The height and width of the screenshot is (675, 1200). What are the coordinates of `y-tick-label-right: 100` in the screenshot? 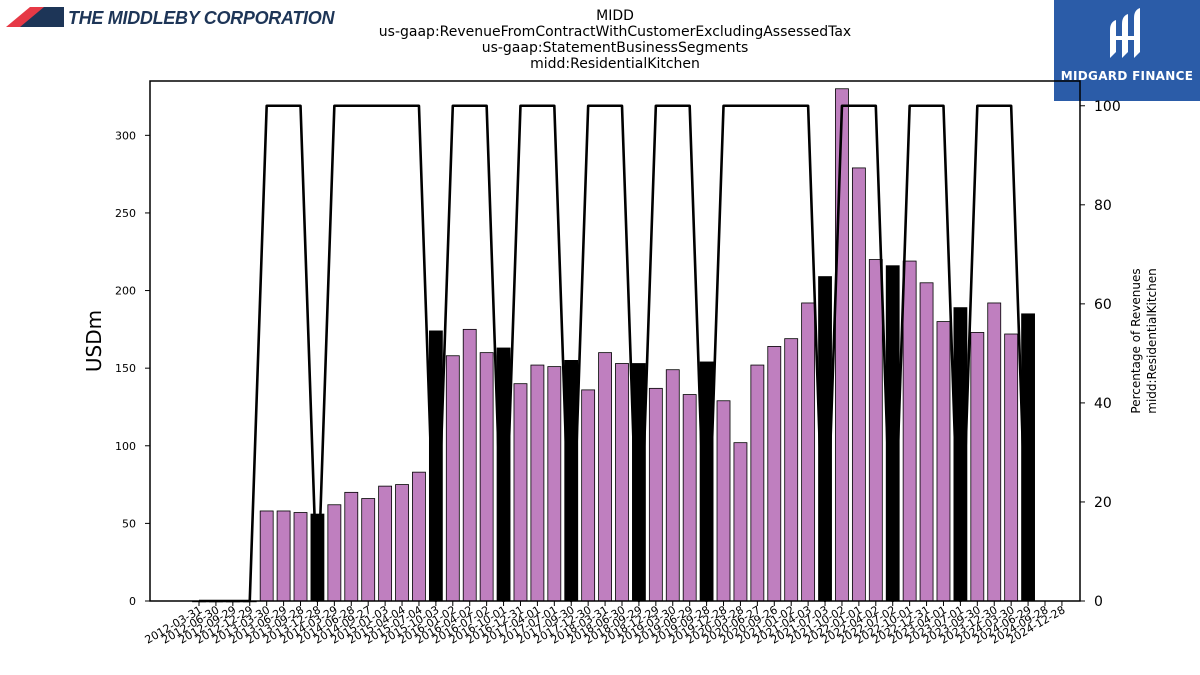 It's located at (1107, 107).